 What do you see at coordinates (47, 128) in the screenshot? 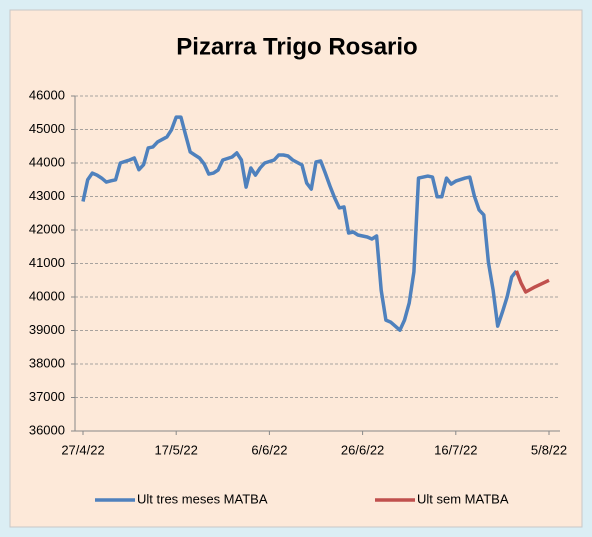
I see `y-tick-label: 45000` at bounding box center [47, 128].